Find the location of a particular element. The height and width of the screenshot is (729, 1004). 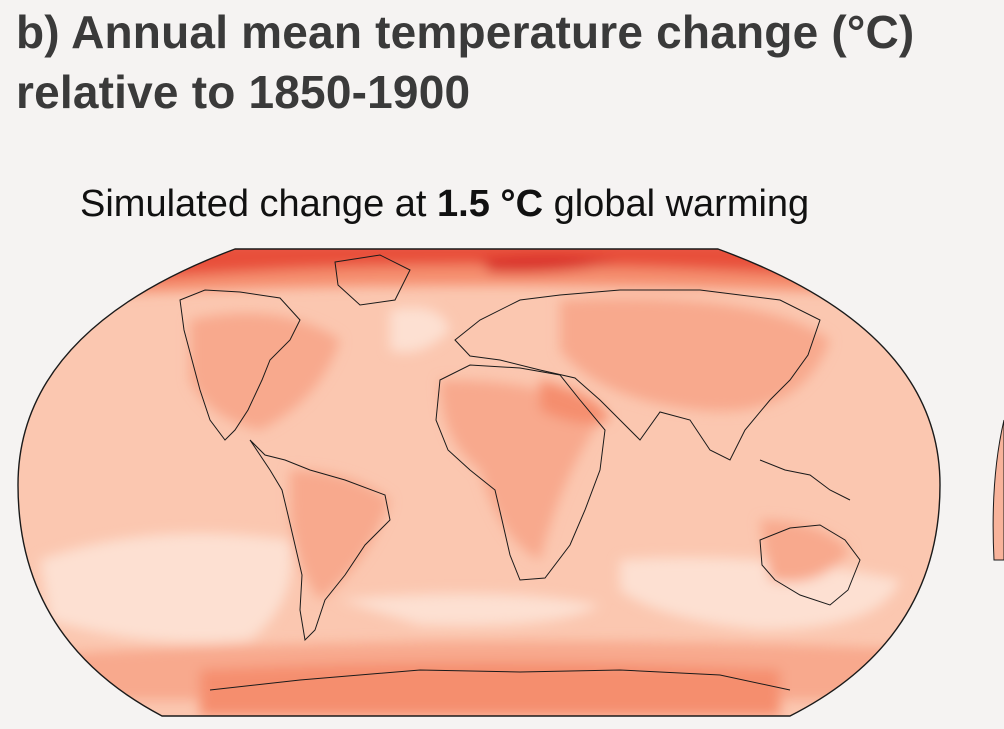

subtitle-prefix: Simulated change at is located at coordinates (259, 204).